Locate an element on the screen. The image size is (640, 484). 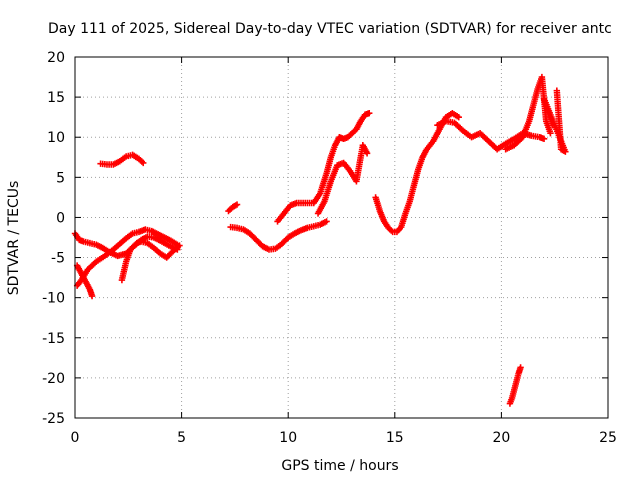
series-plateau is located at coordinates (491, 135).